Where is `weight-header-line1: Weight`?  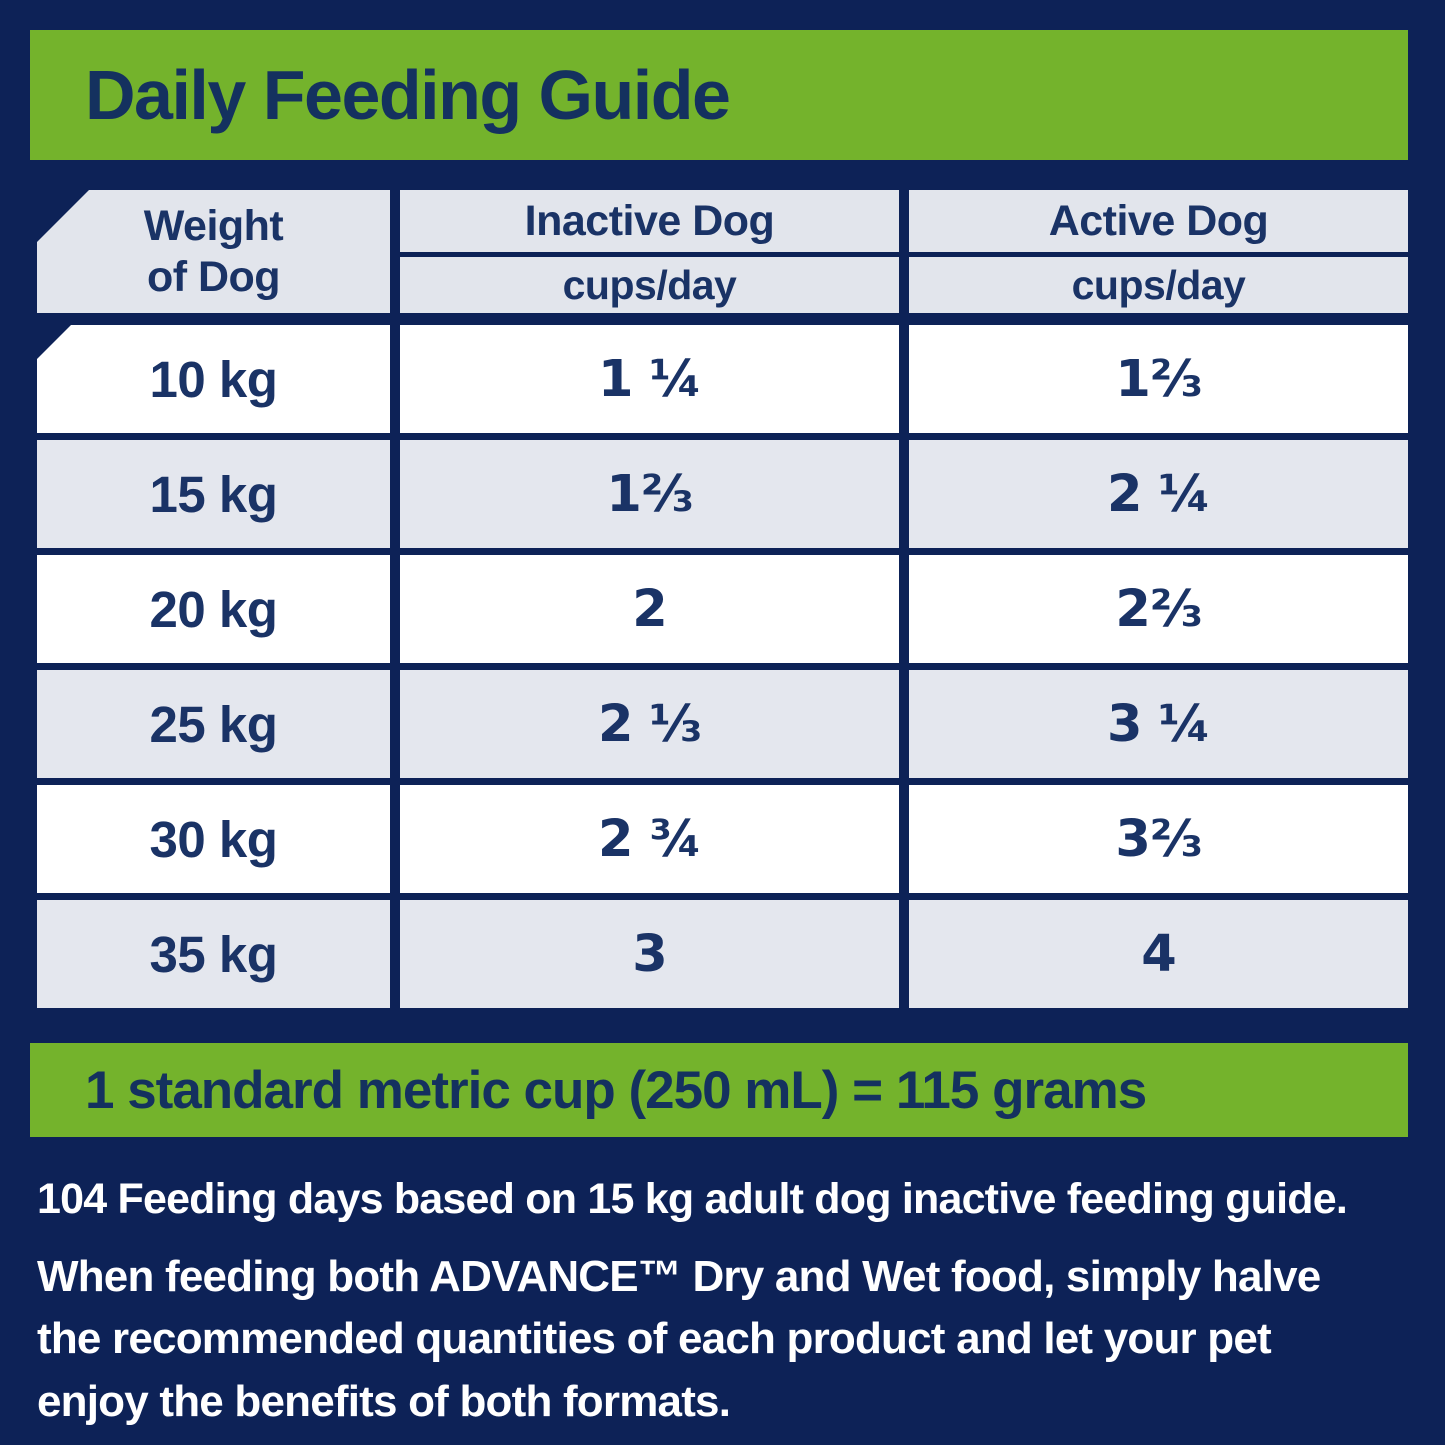 weight-header-line1: Weight is located at coordinates (213, 225).